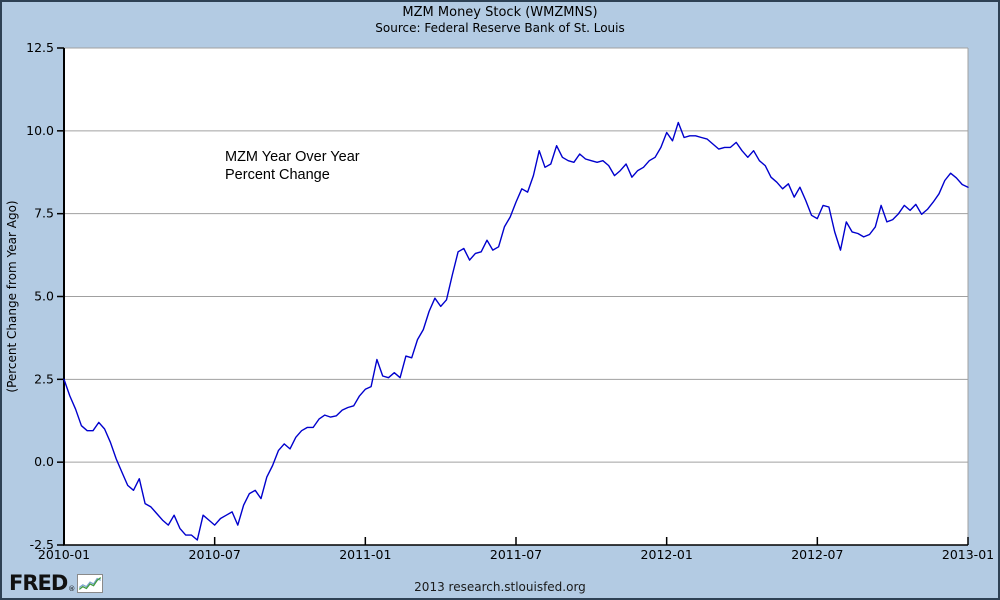  Describe the element at coordinates (12, 296) in the screenshot. I see `y-axis-title: (Percent Change from Year Ago)` at that location.